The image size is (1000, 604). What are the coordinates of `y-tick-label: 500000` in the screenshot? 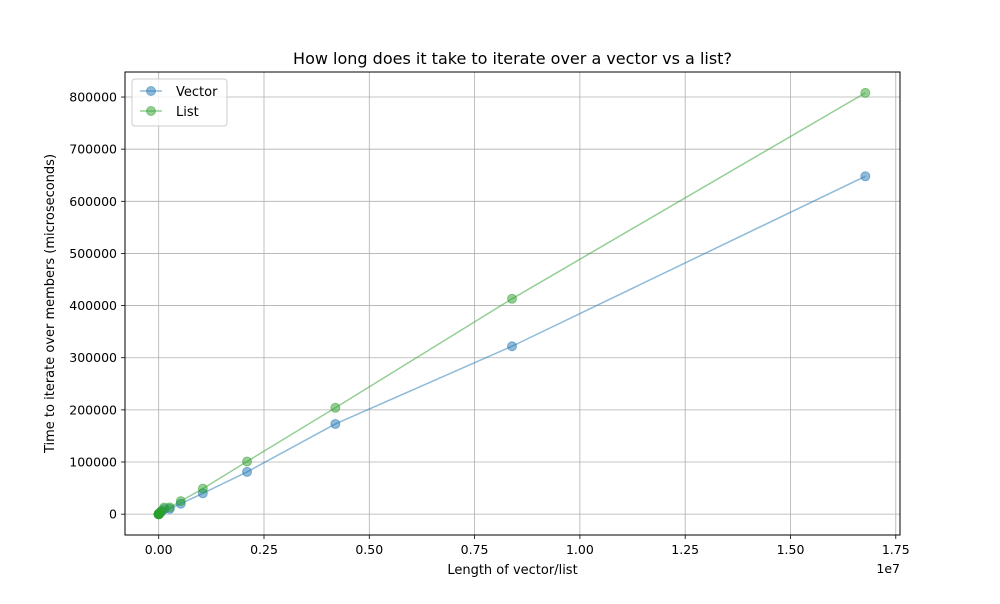 It's located at (93, 253).